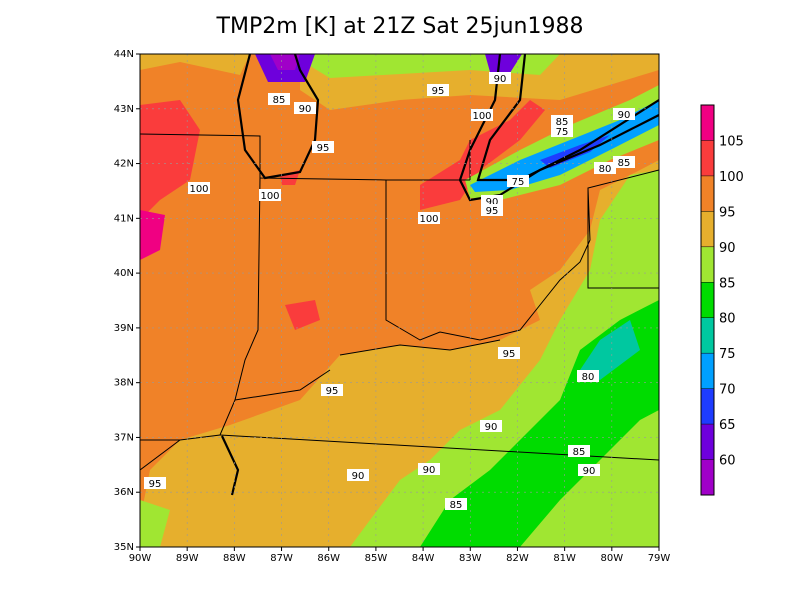  Describe the element at coordinates (470, 558) in the screenshot. I see `x-tick-label: 83W` at that location.